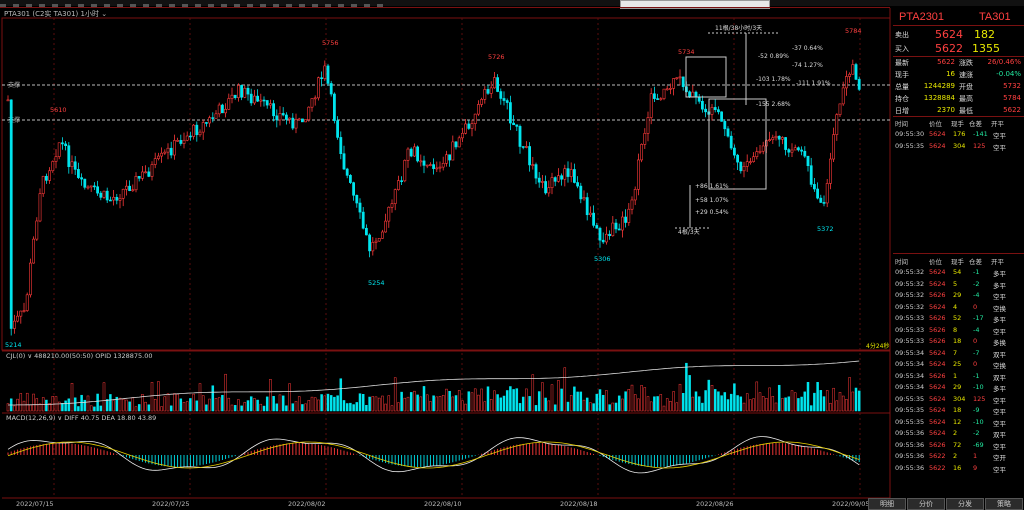  What do you see at coordinates (958, 447) in the screenshot?
I see `tick-row: 09:55:36 5626 72 -69 空平` at bounding box center [958, 447].